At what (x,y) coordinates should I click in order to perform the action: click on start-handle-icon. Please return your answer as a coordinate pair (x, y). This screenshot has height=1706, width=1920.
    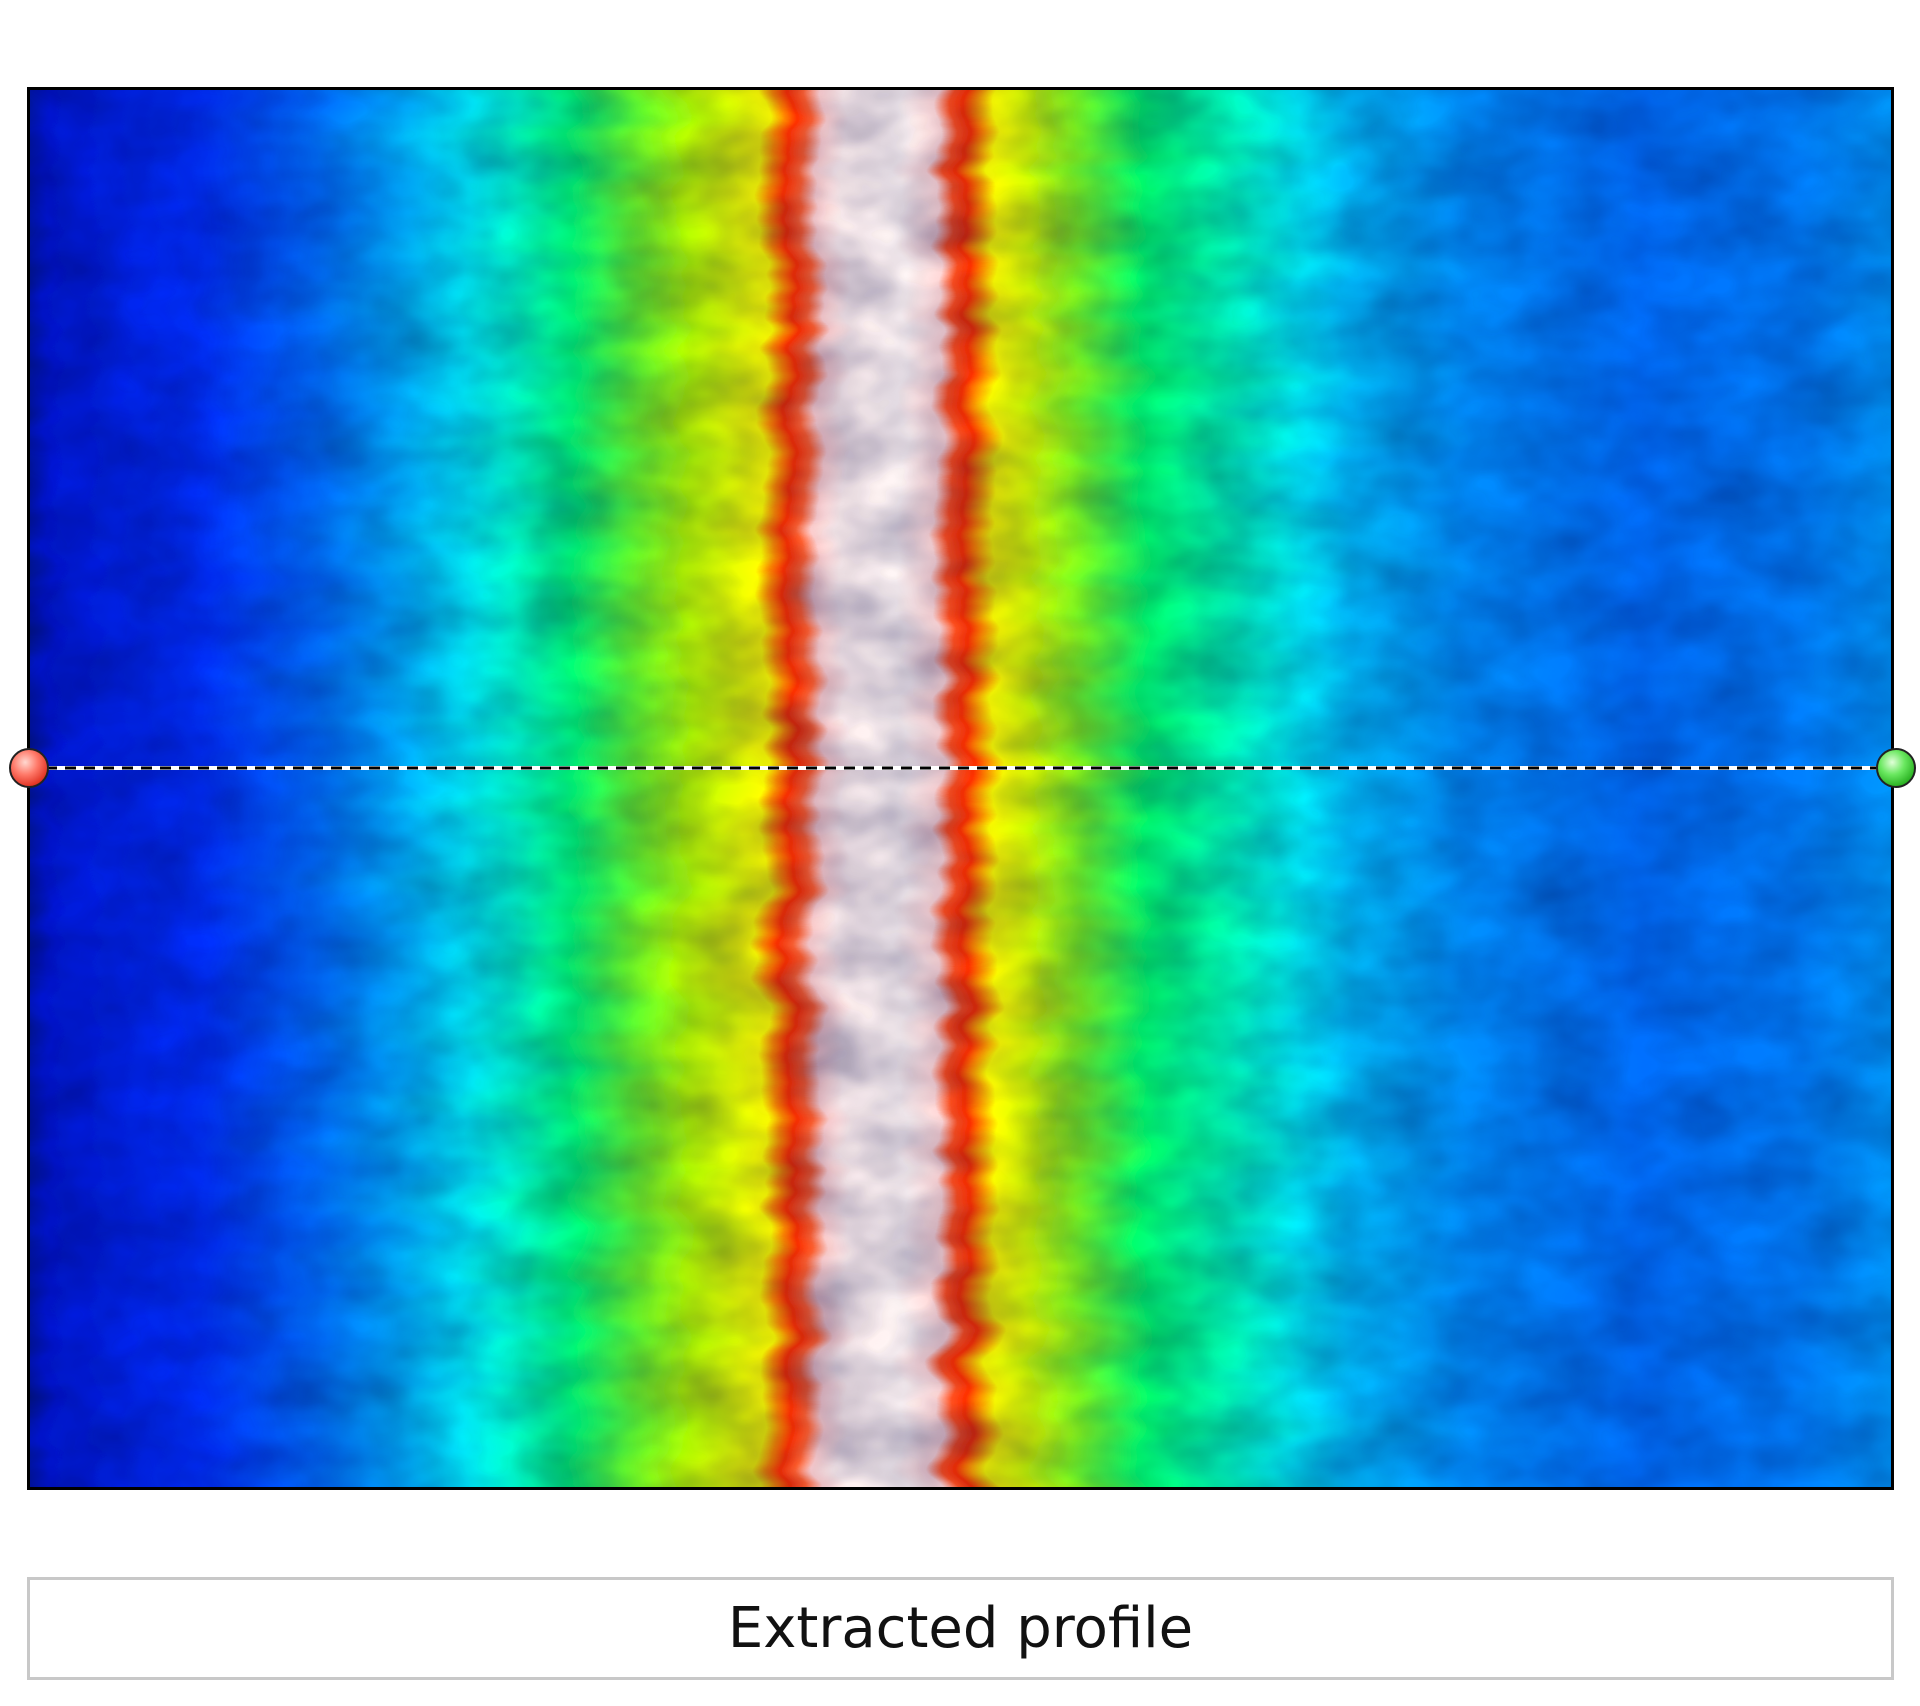
    Looking at the image, I should click on (29, 768).